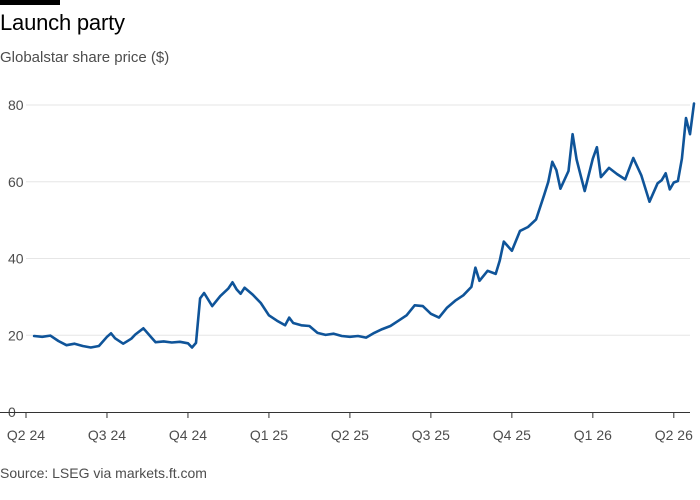 The image size is (700, 500). What do you see at coordinates (674, 435) in the screenshot?
I see `x-tick-label: Q2 26` at bounding box center [674, 435].